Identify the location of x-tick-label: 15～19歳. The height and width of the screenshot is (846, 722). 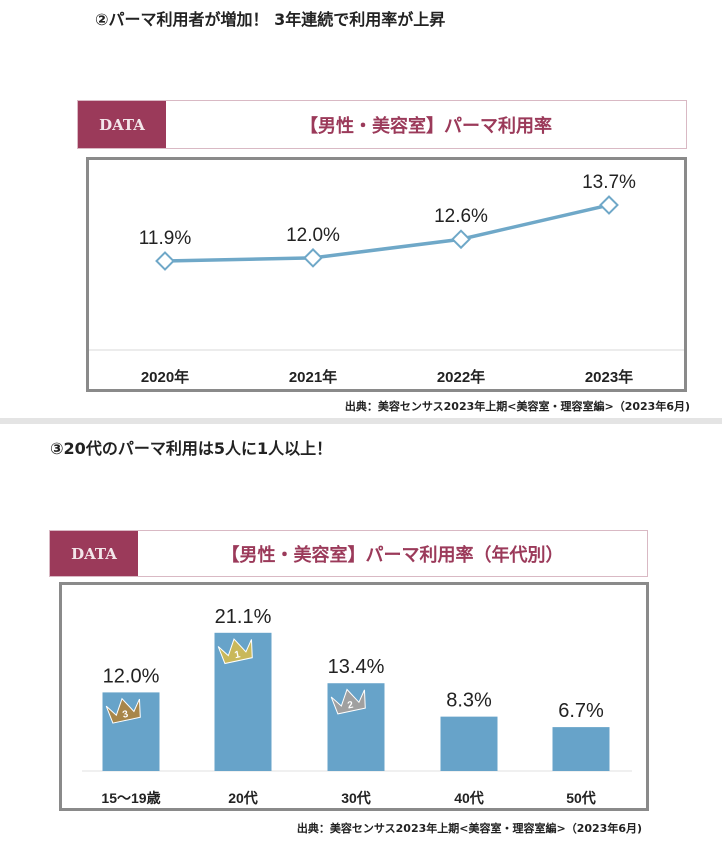
(130, 798).